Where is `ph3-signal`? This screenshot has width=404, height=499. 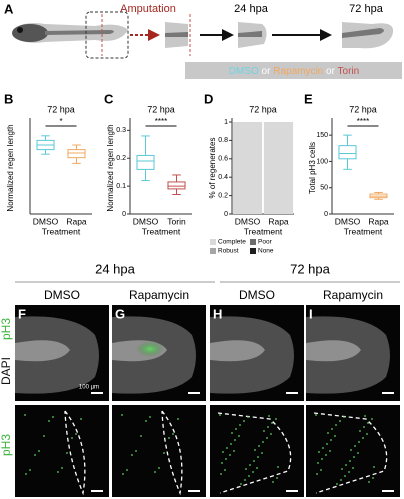
ph3-signal is located at coordinates (150, 349).